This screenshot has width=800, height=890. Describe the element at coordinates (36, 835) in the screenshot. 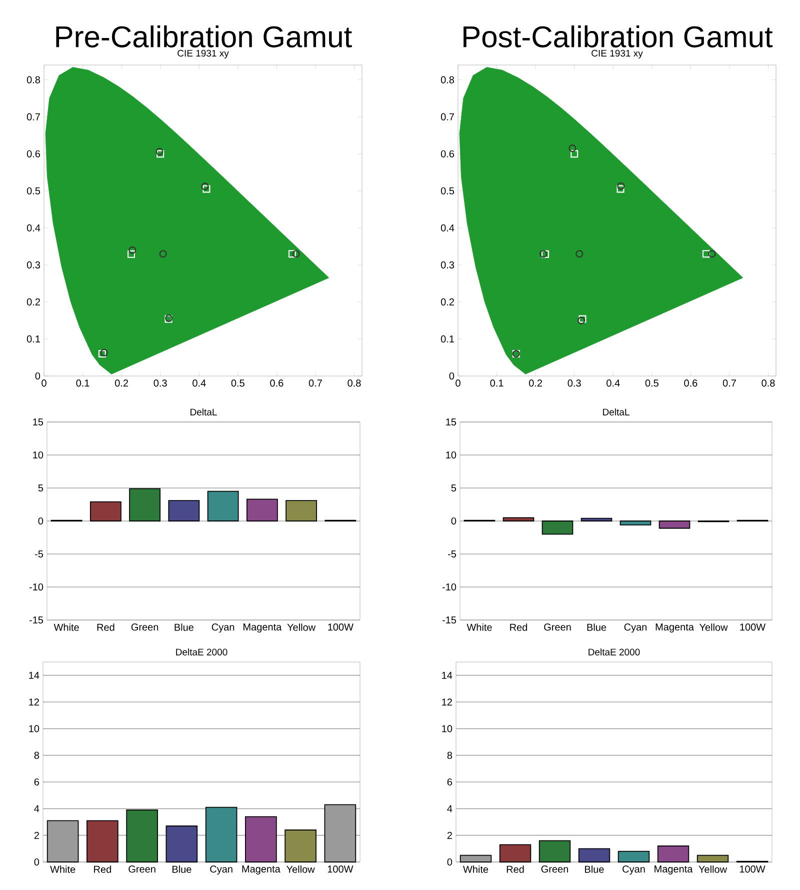

I see `y-tick-label: 2` at that location.